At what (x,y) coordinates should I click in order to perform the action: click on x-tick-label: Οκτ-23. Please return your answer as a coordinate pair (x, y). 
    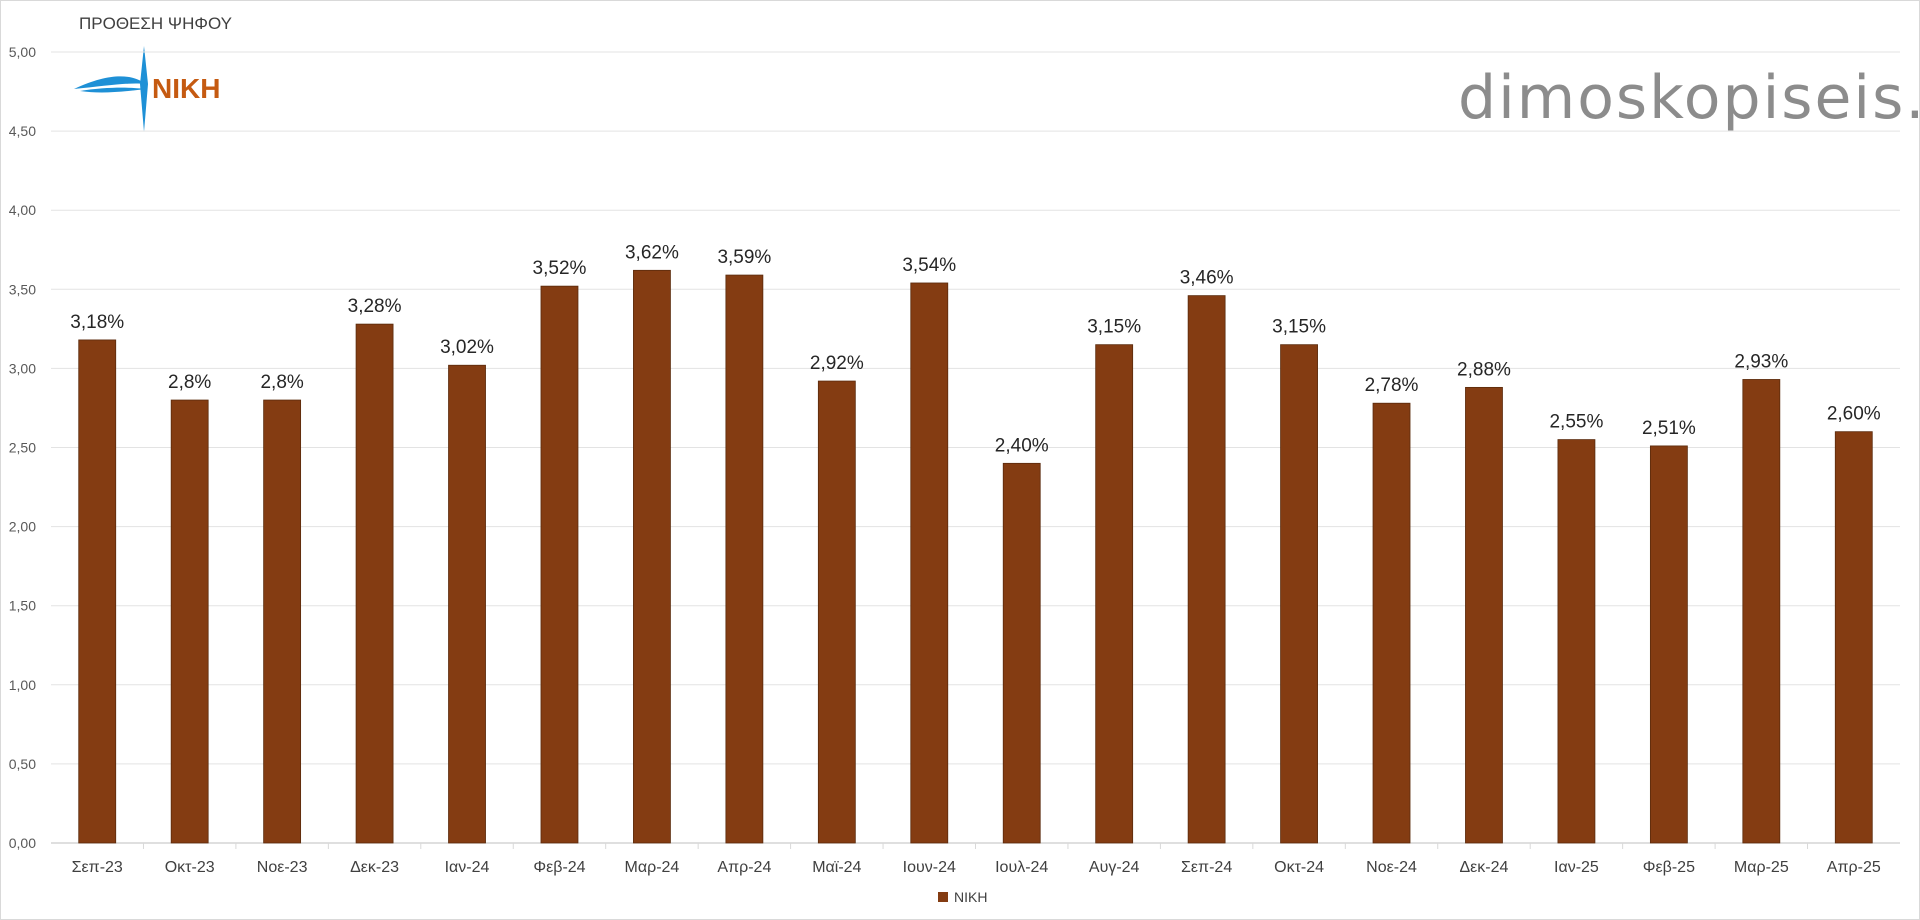
    Looking at the image, I should click on (190, 867).